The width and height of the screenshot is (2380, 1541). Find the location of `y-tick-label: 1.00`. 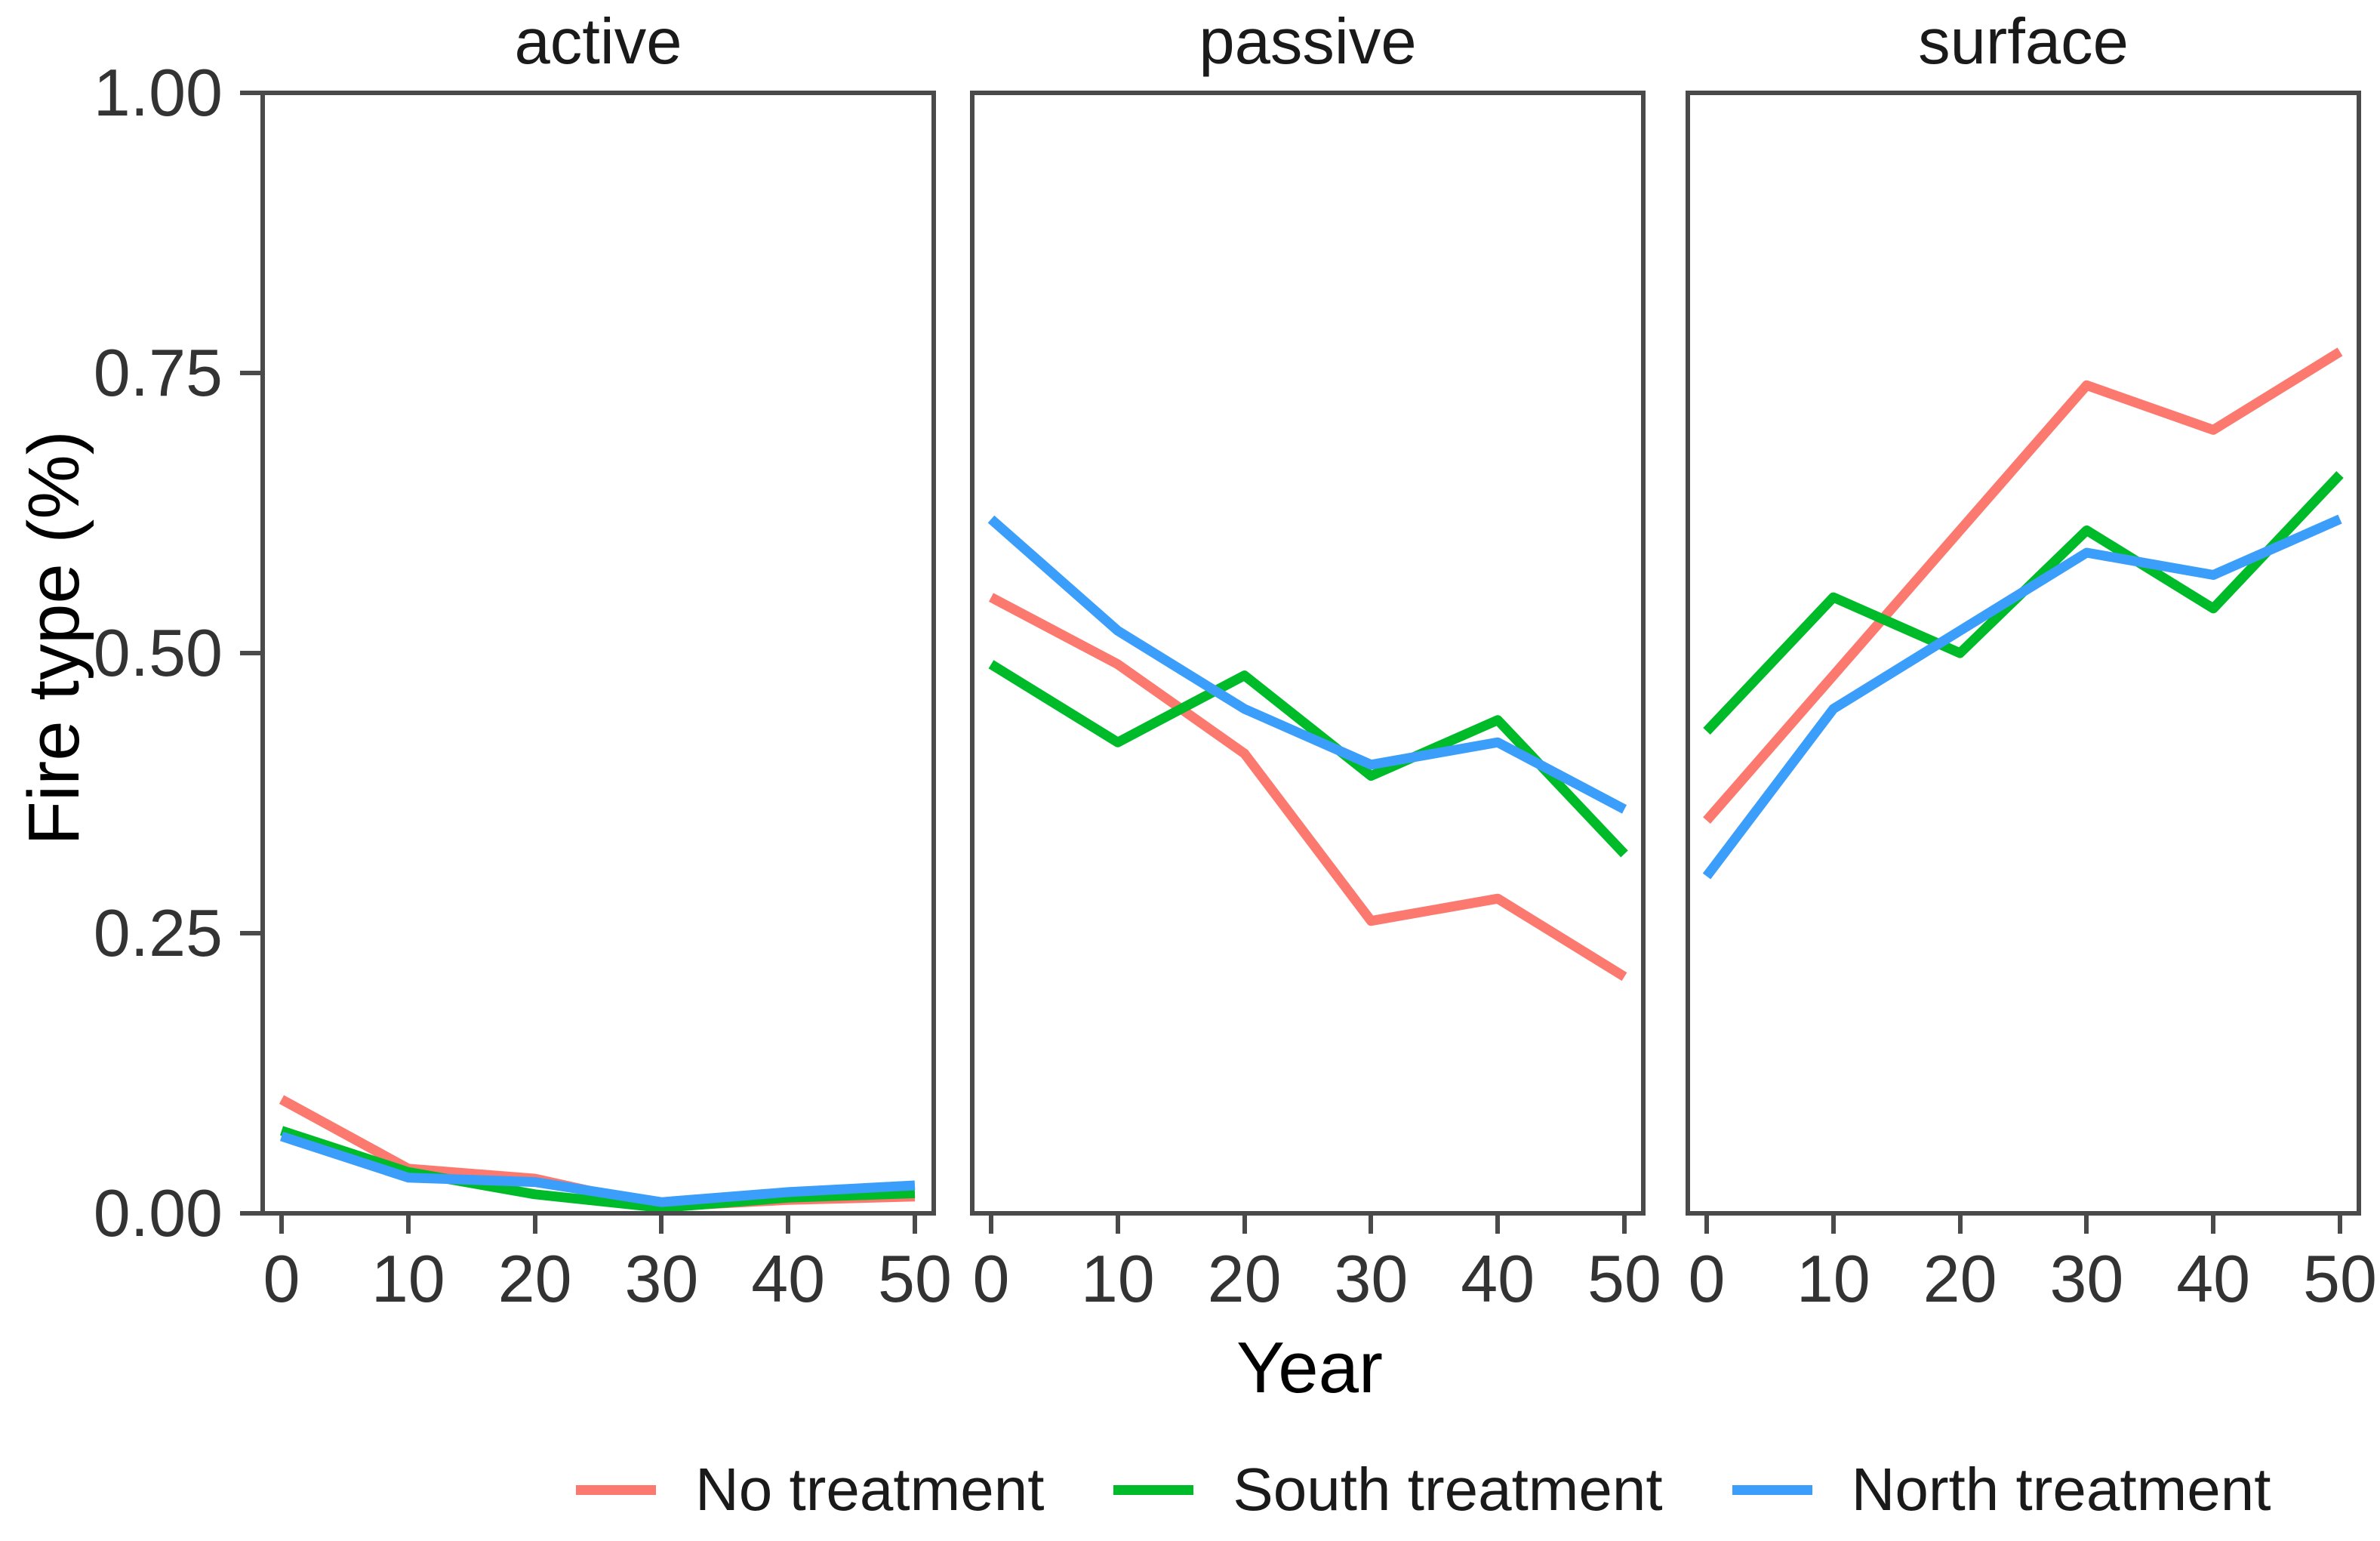

y-tick-label: 1.00 is located at coordinates (158, 92).